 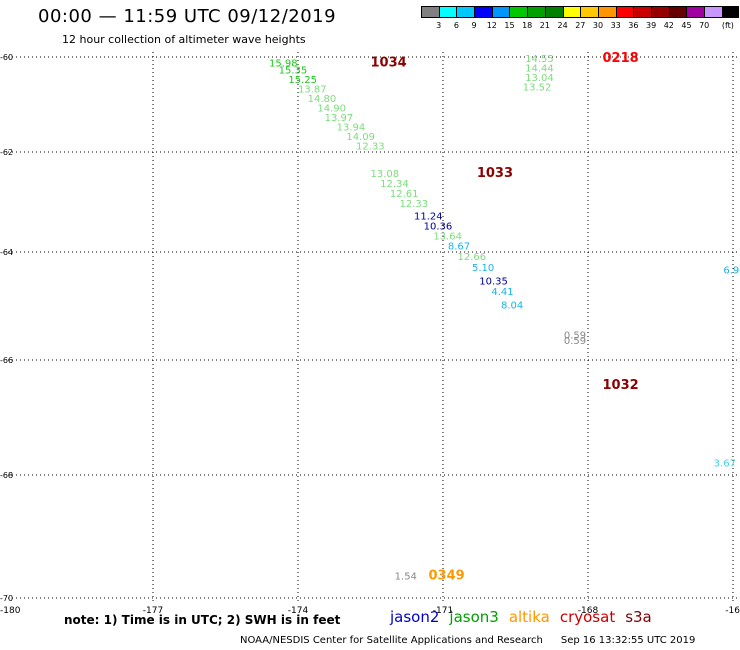 What do you see at coordinates (732, 611) in the screenshot?
I see `longitude-label: -16` at bounding box center [732, 611].